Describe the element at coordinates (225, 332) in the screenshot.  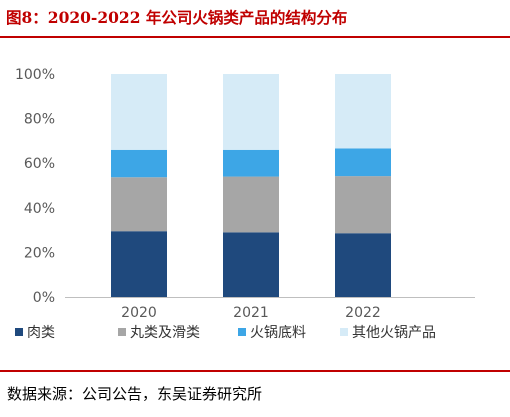
I see `legend: 肉类 丸类及滑类 火锅底料 其他火锅产品` at that location.